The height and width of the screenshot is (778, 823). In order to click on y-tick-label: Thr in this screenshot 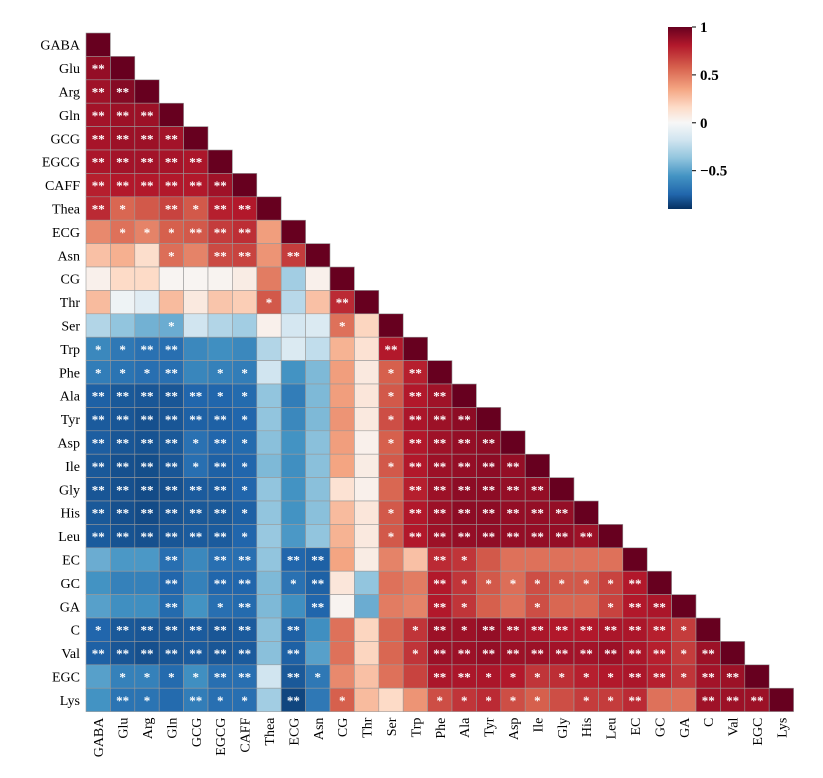, I will do `click(70, 303)`.